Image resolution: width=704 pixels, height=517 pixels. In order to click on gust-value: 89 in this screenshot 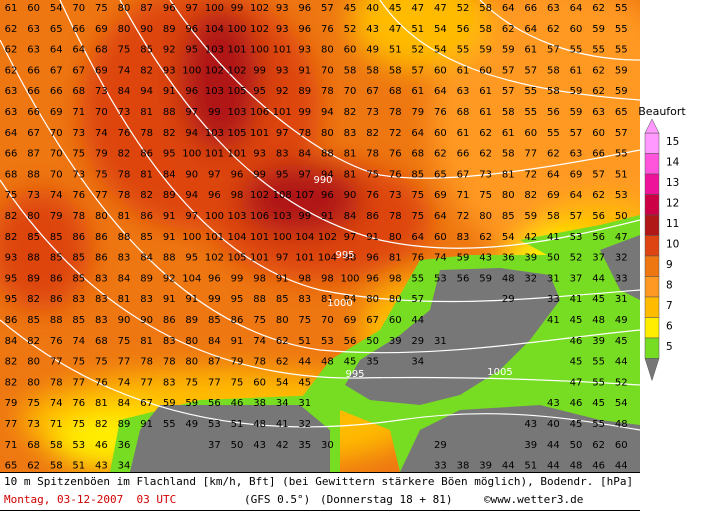, I will do `click(304, 91)`.